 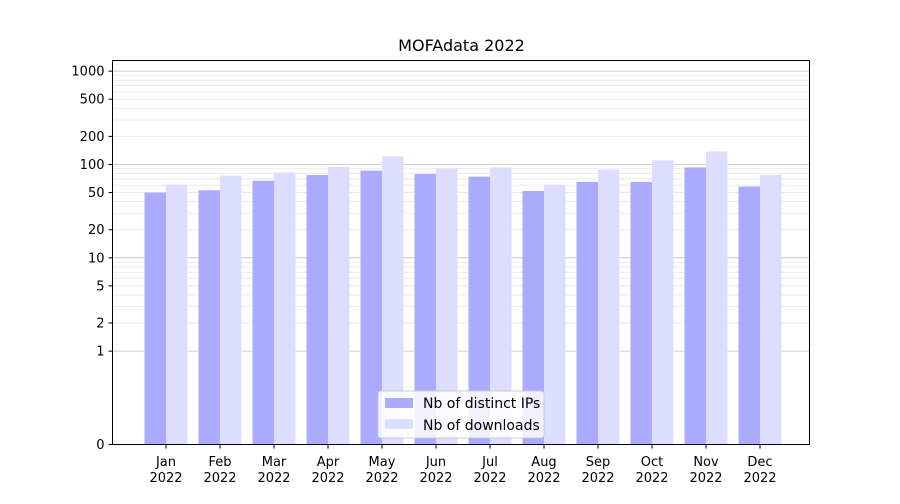 I want to click on y-tick-label: 1000, so click(x=87, y=72).